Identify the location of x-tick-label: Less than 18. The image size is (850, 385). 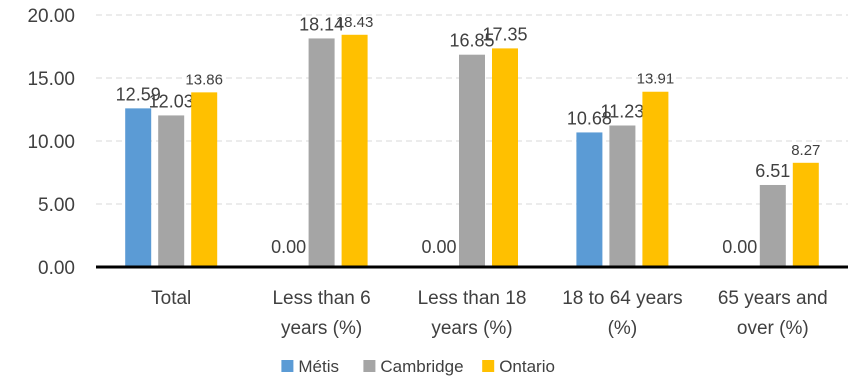
(472, 298).